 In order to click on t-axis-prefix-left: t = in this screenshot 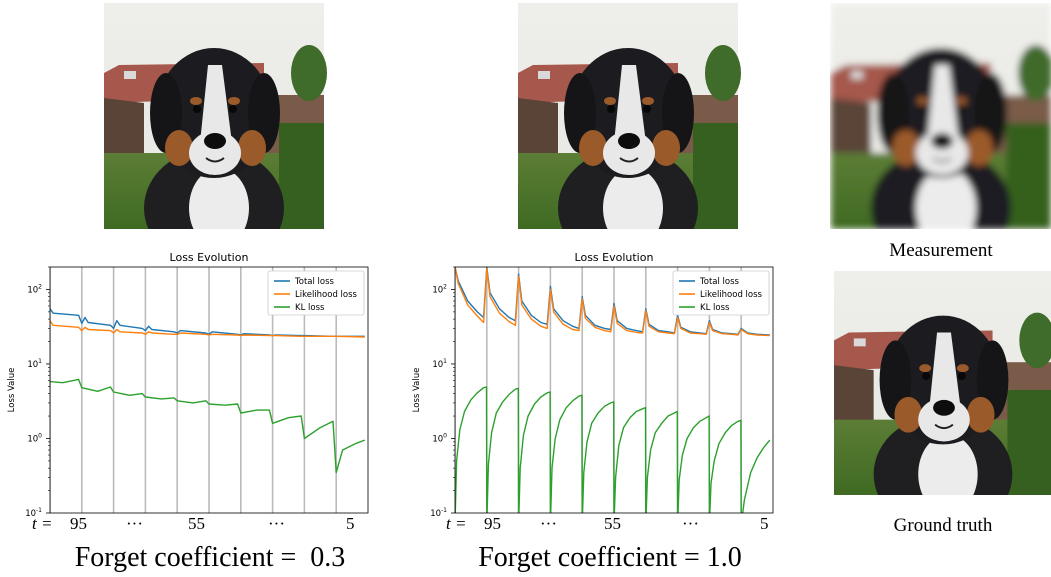, I will do `click(42, 524)`.